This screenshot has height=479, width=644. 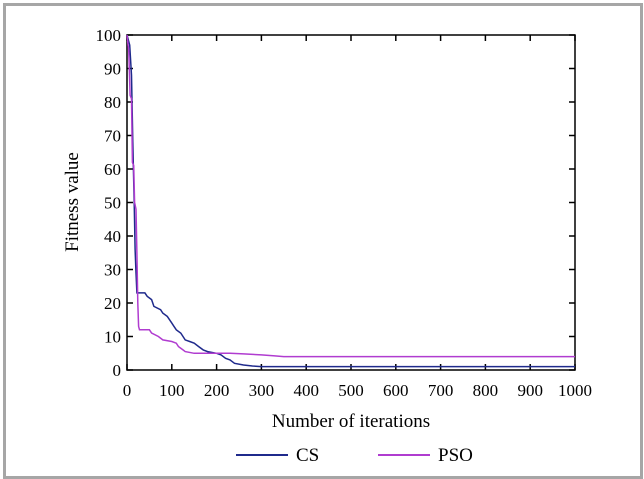 What do you see at coordinates (112, 236) in the screenshot?
I see `y-tick-label: 40` at bounding box center [112, 236].